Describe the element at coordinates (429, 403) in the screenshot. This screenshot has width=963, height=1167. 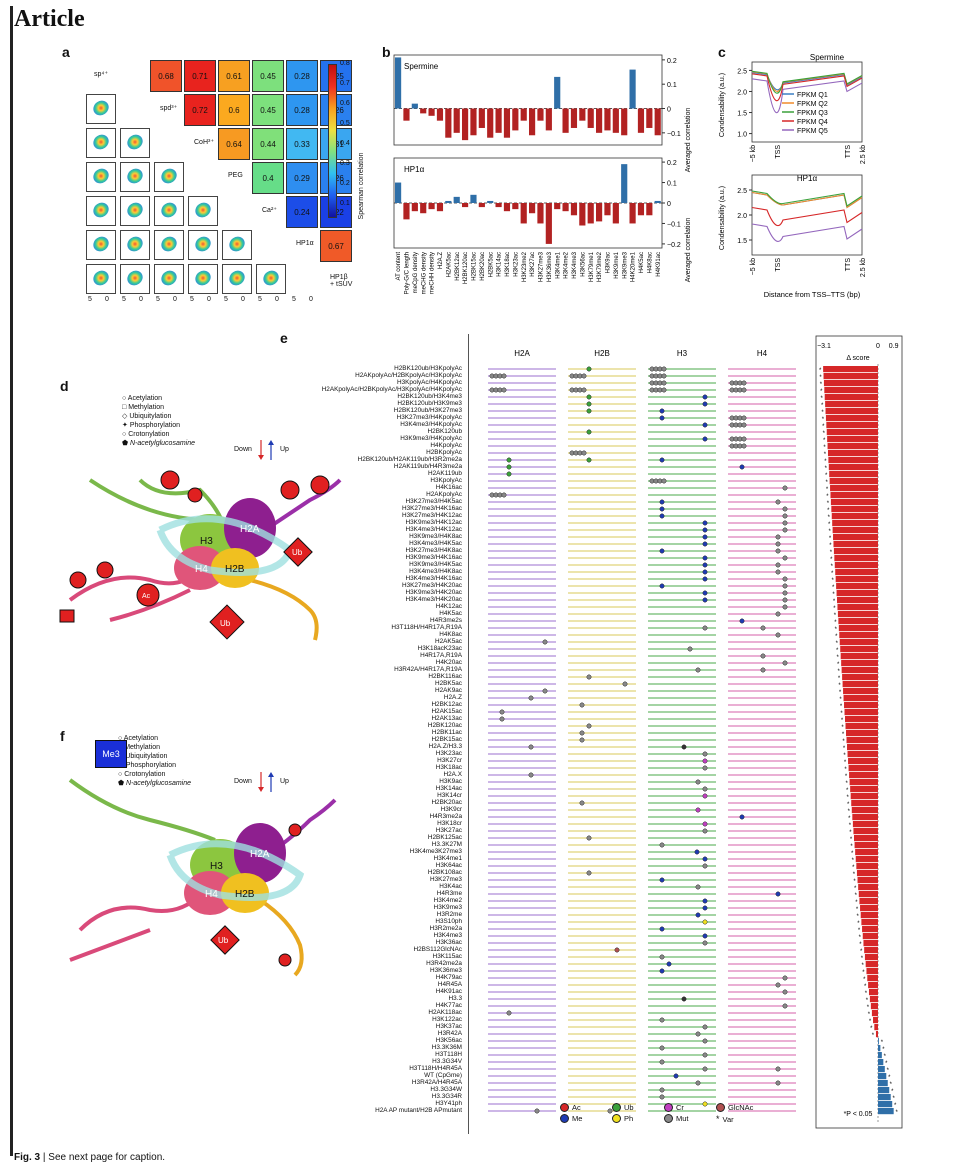
I see `e-row-label: H2BK120ub/H3K9me3` at that location.